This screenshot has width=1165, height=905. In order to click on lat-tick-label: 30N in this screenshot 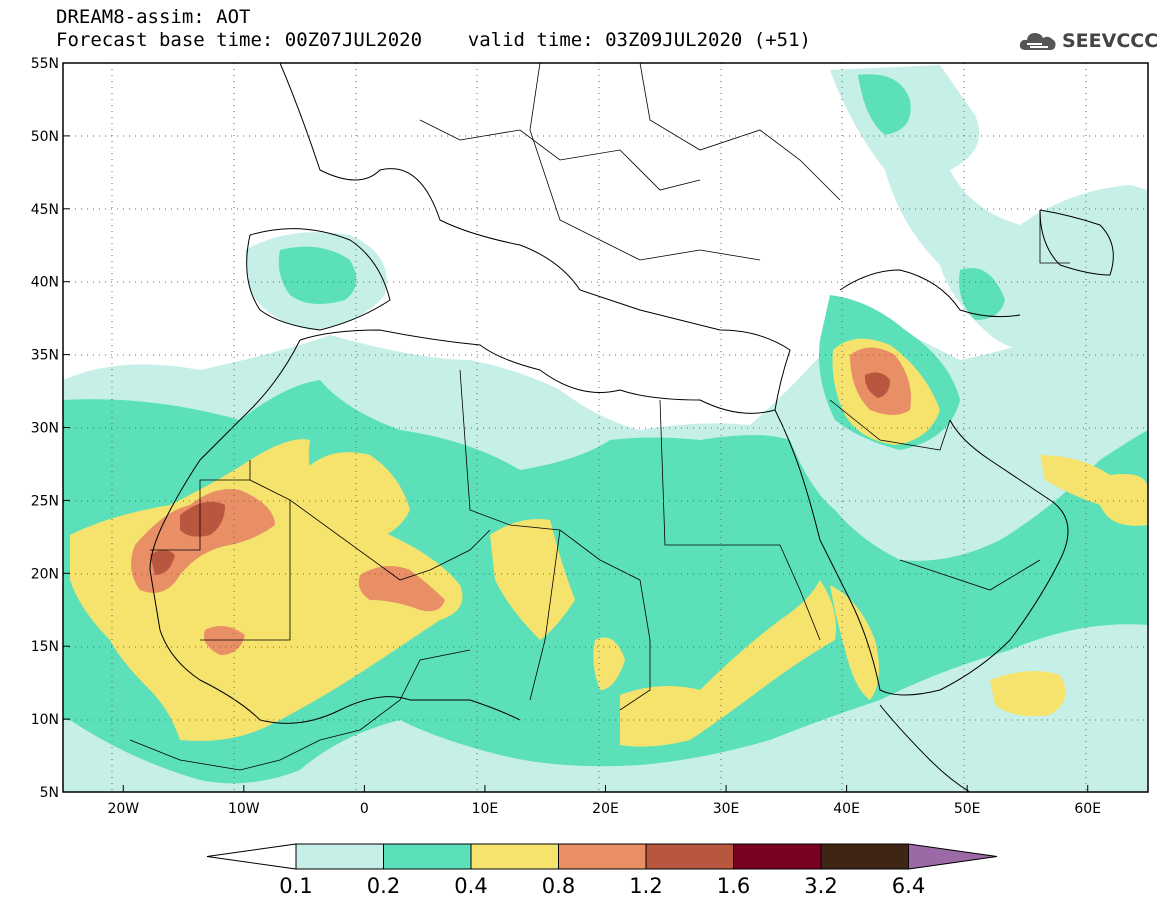, I will do `click(45, 429)`.